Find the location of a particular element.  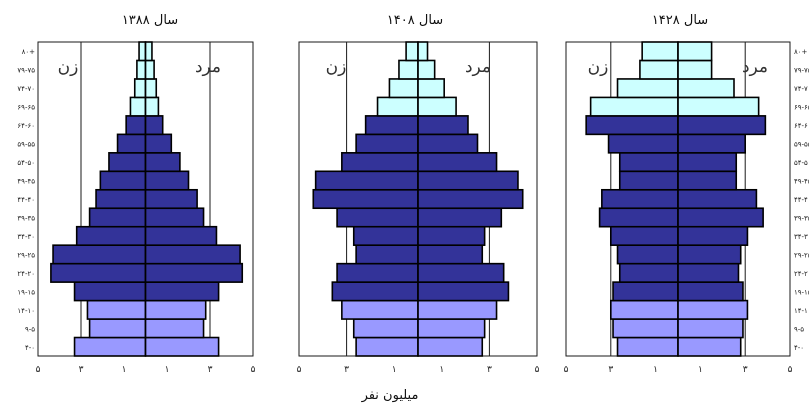

male-label: مرد is located at coordinates (478, 67).